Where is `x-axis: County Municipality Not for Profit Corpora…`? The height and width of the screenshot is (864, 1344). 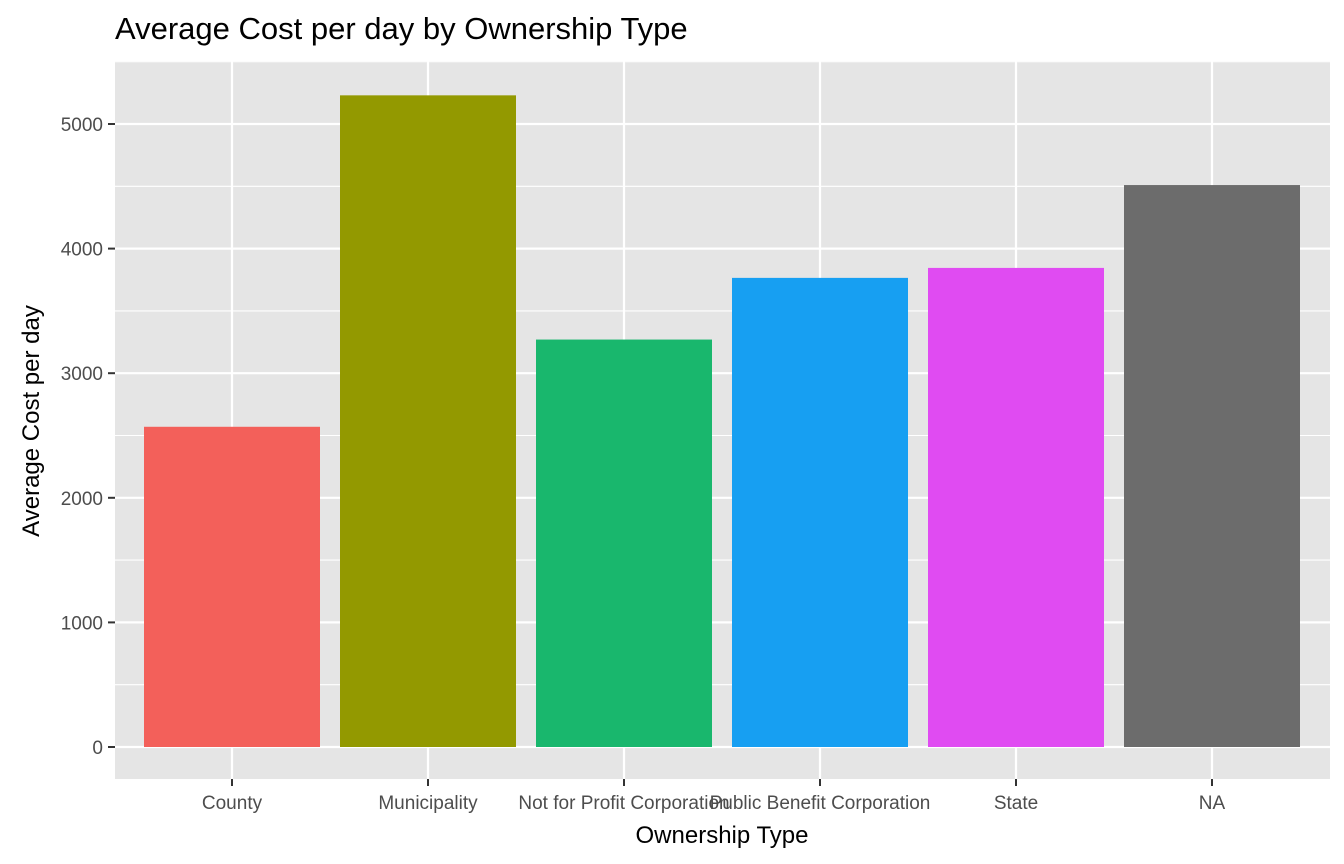 x-axis: County Municipality Not for Profit Corpora… is located at coordinates (714, 796).